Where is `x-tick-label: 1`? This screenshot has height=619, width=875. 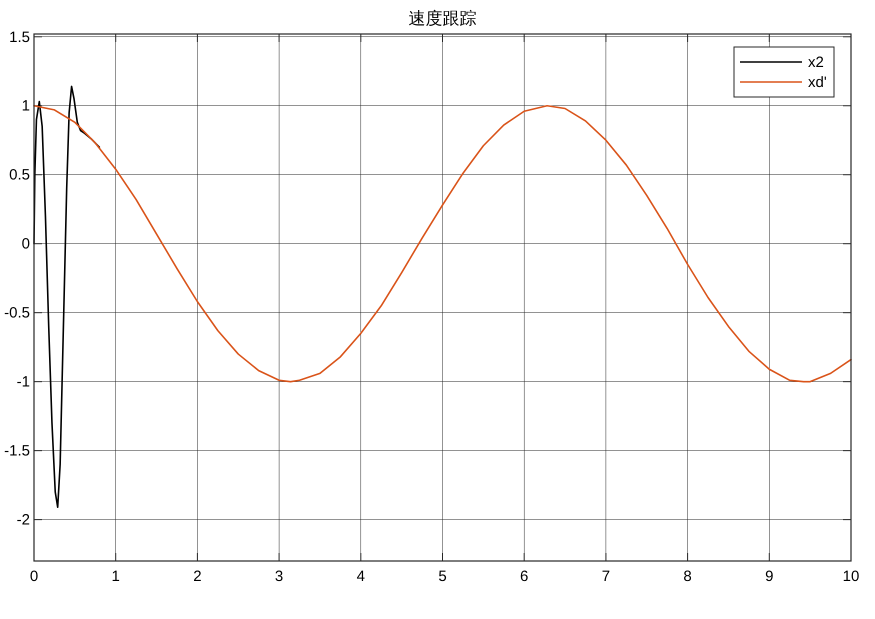
x-tick-label: 1 is located at coordinates (116, 576).